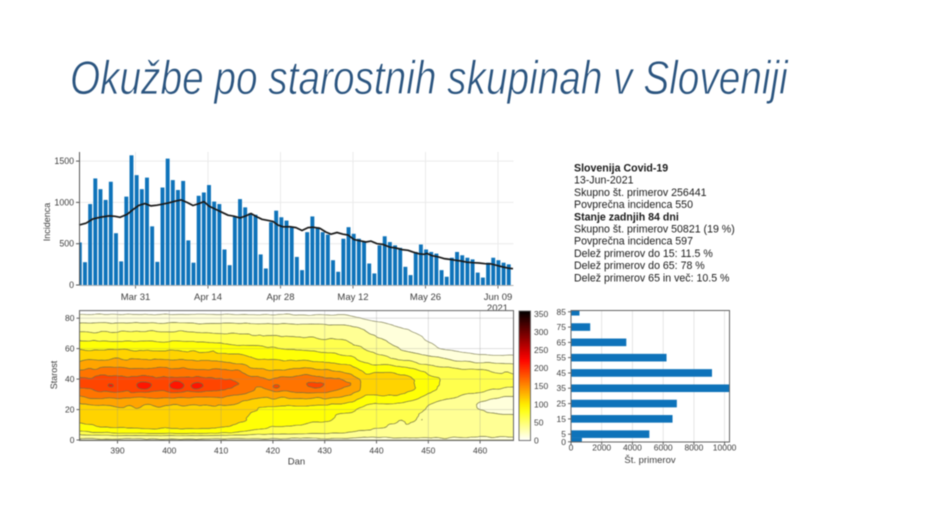  Describe the element at coordinates (498, 297) in the screenshot. I see `svg-text: Jun 09` at that location.